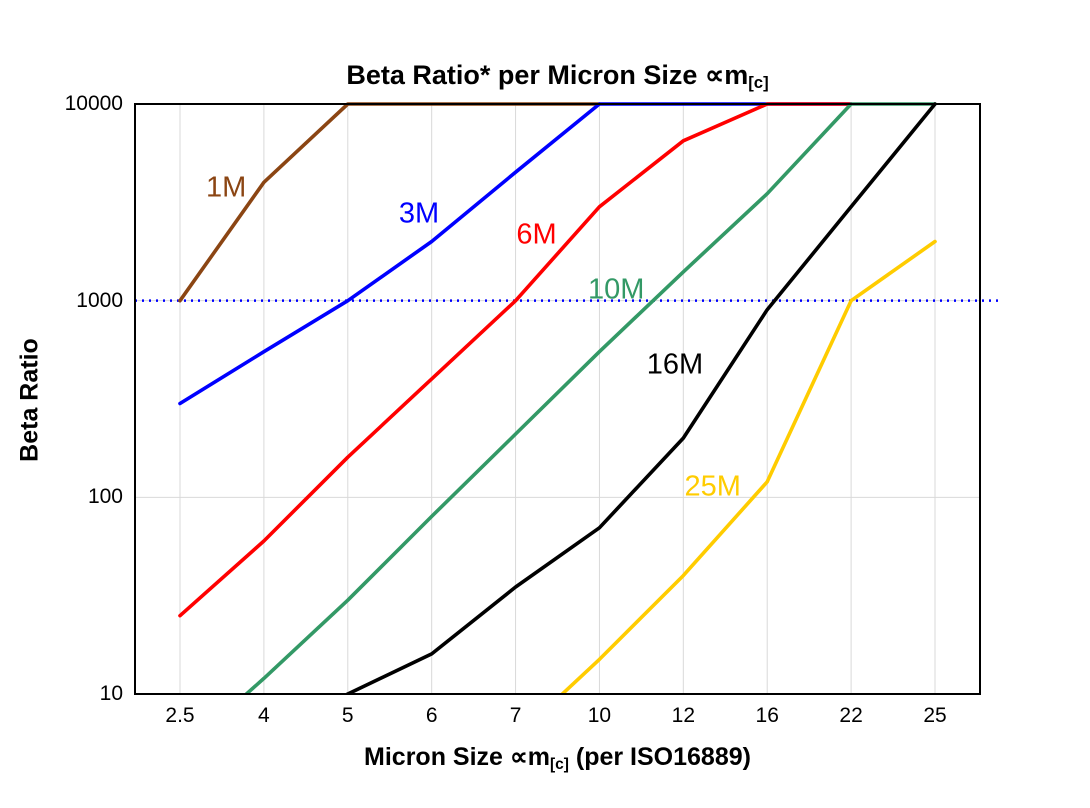 This screenshot has width=1090, height=808. Describe the element at coordinates (851, 715) in the screenshot. I see `x-tick-label: 22` at that location.